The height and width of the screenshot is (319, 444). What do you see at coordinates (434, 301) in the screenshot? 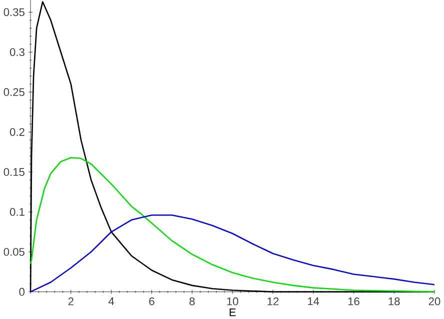
I see `x-tick-label: 20` at bounding box center [434, 301].